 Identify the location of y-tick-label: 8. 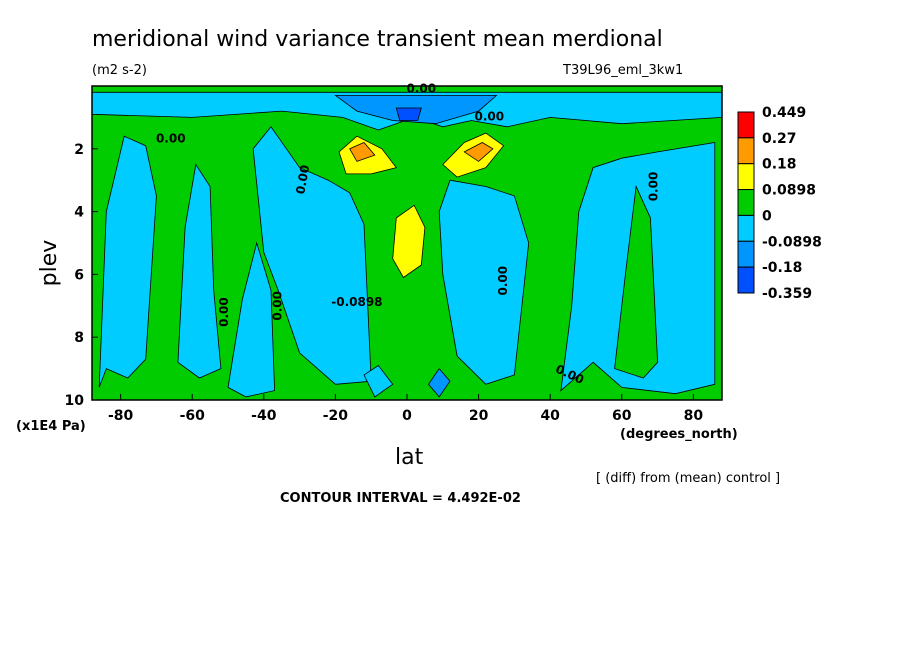
(79, 338).